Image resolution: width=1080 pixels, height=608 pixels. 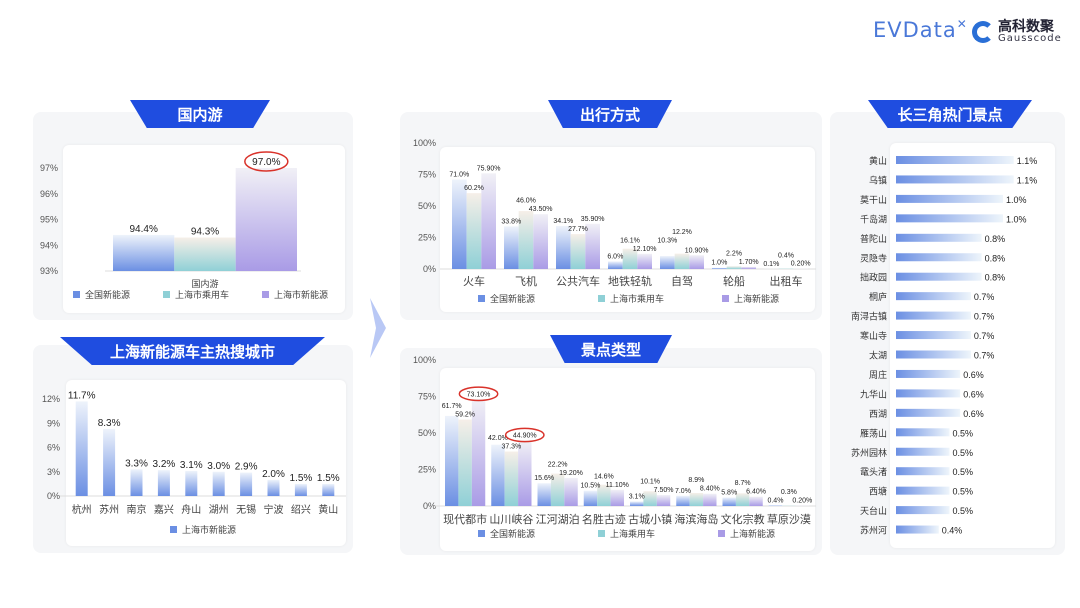 I want to click on category-label: 海滨海岛, so click(x=696, y=519).